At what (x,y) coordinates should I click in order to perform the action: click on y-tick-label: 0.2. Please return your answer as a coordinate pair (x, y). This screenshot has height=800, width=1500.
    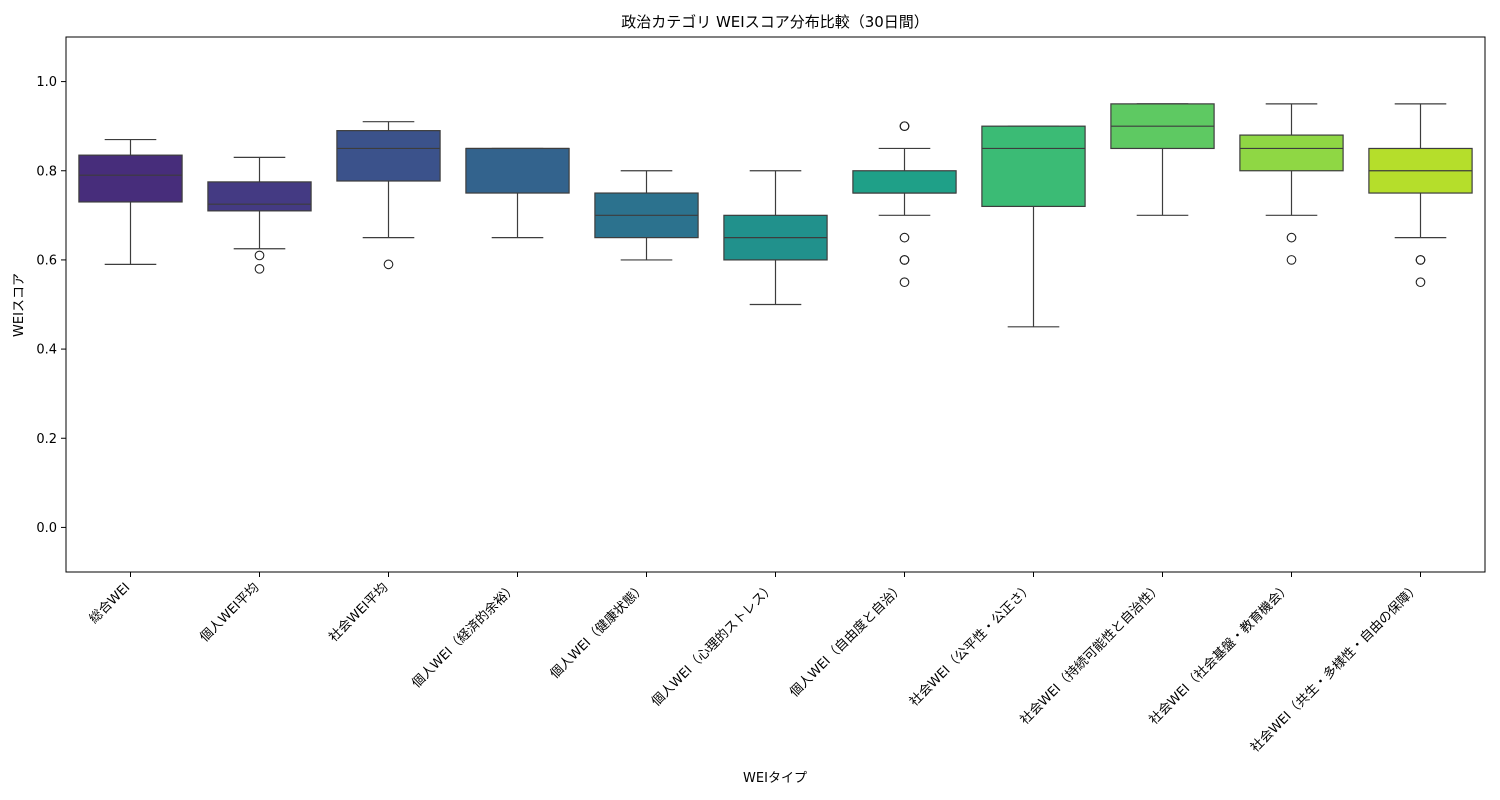
    Looking at the image, I should click on (46, 439).